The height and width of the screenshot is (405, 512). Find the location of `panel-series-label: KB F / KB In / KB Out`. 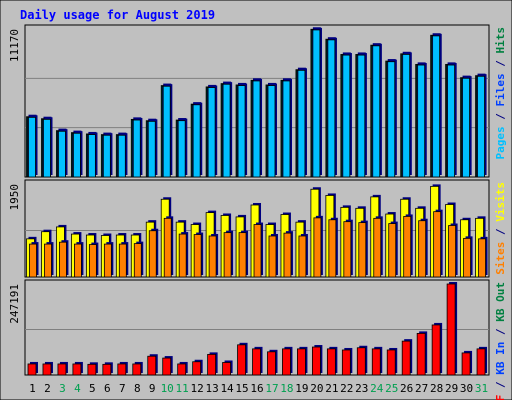

panel-series-label: KB F / KB In / KB Out is located at coordinates (500, 341).